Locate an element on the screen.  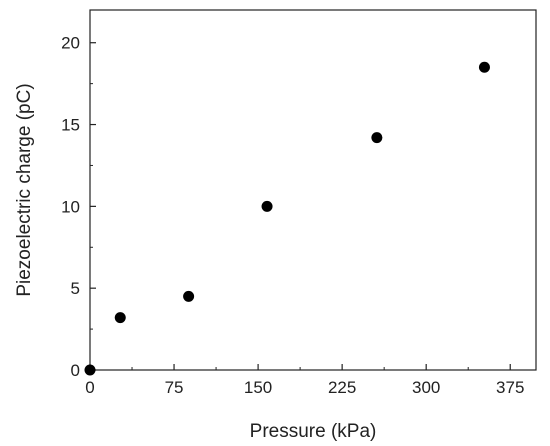
x-tick-label: 375 is located at coordinates (510, 387).